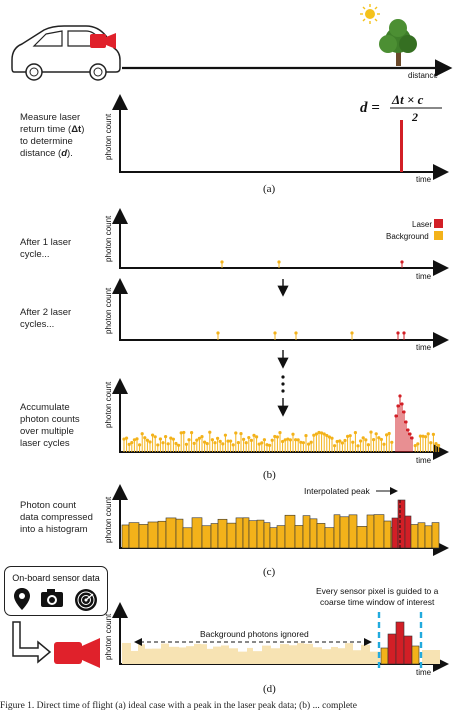  What do you see at coordinates (138, 642) in the screenshot?
I see `ignored-arrow-left-head` at bounding box center [138, 642].